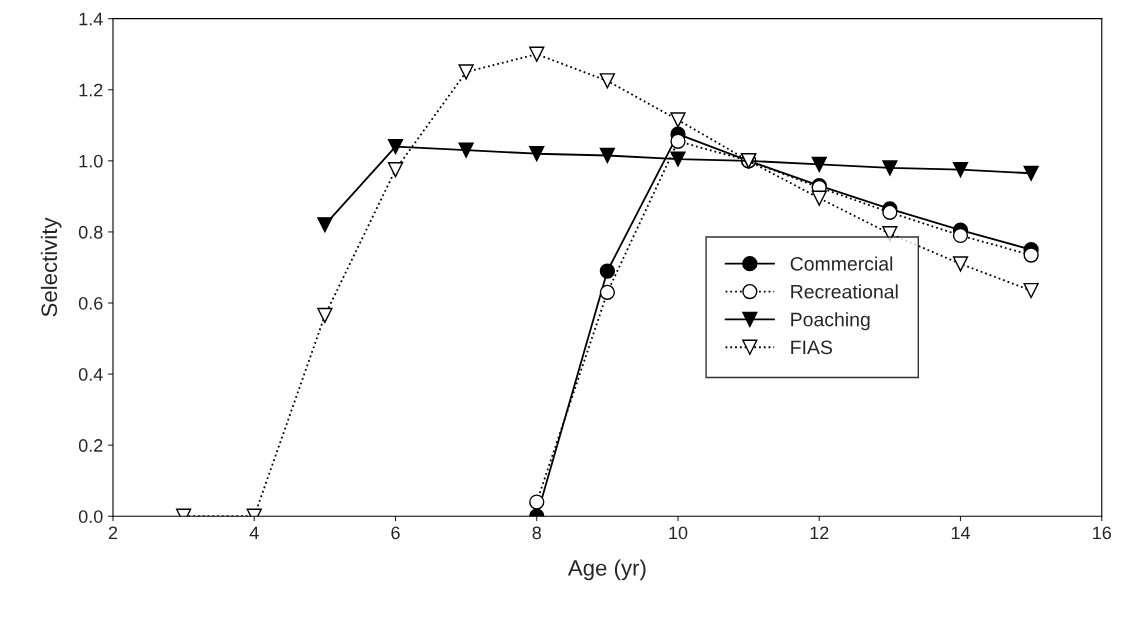 This screenshot has width=1130, height=622. Describe the element at coordinates (536, 533) in the screenshot. I see `x-tick-label: 8` at that location.